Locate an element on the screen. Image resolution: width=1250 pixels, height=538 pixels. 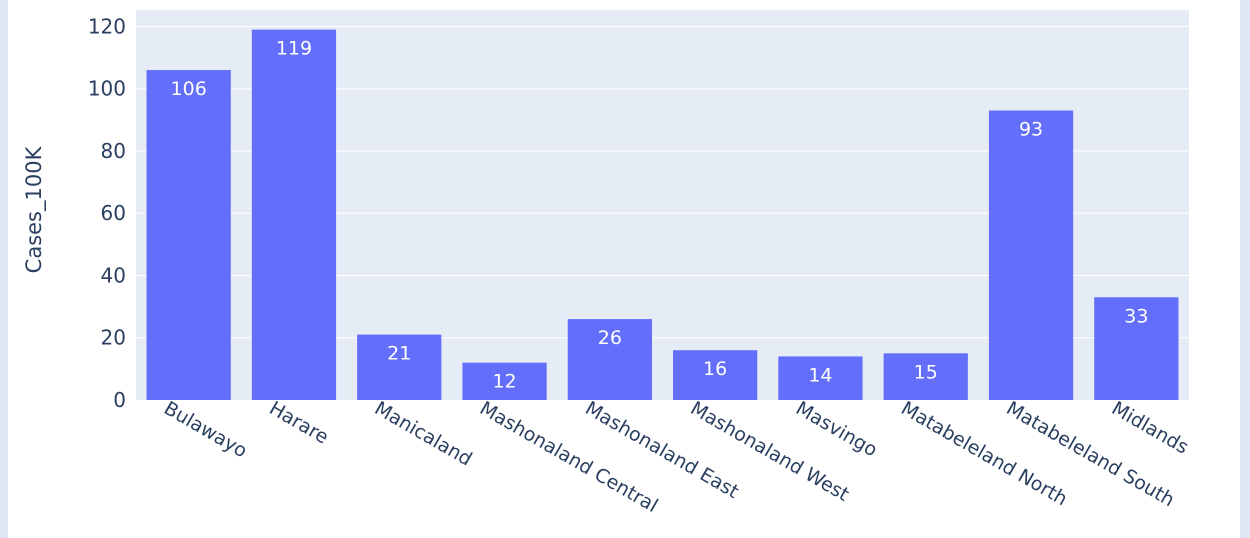
data-label: 106 is located at coordinates (189, 89).